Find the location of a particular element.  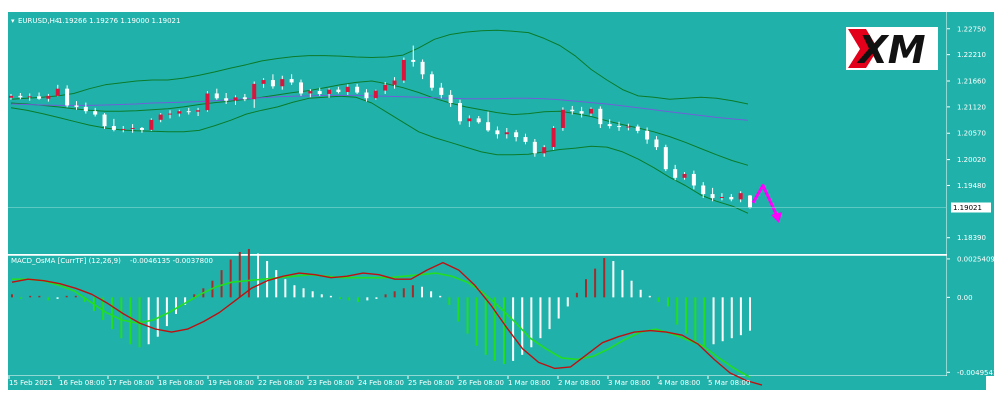

axis-background is located at coordinates (970, 194).